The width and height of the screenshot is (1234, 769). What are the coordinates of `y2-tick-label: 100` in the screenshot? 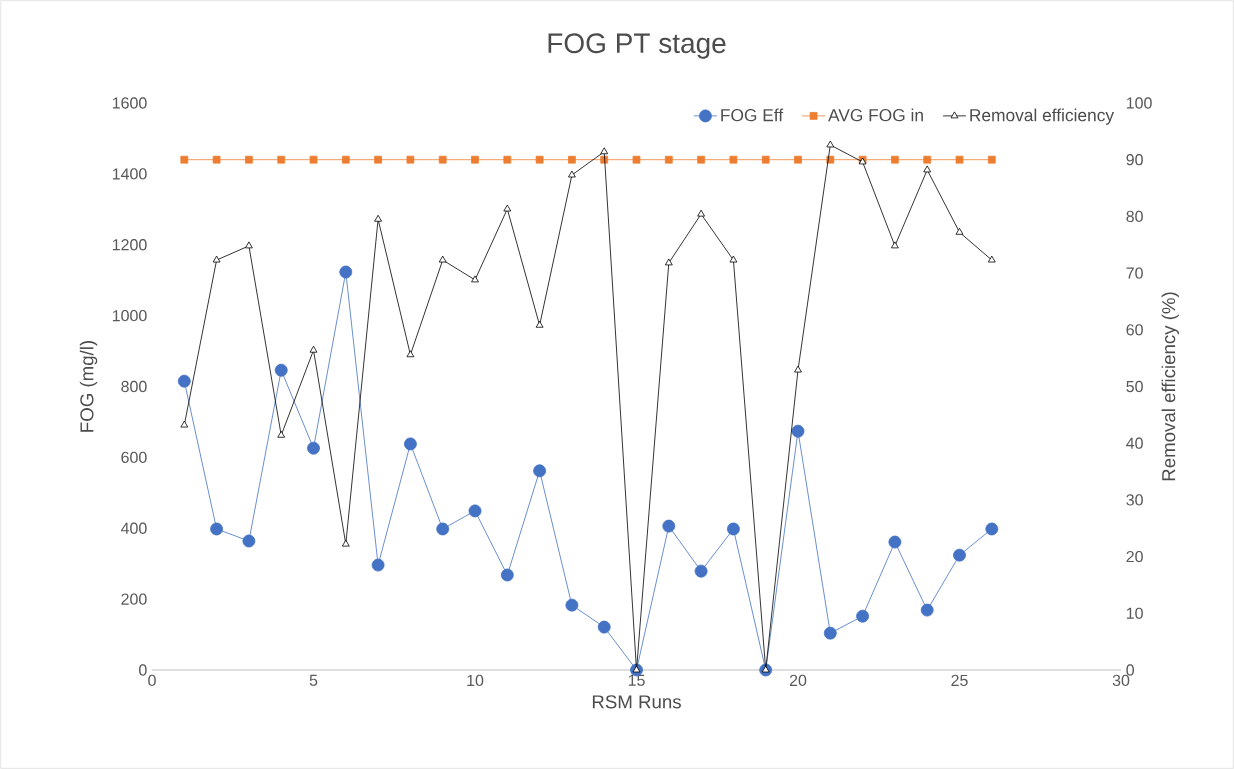 It's located at (1139, 103).